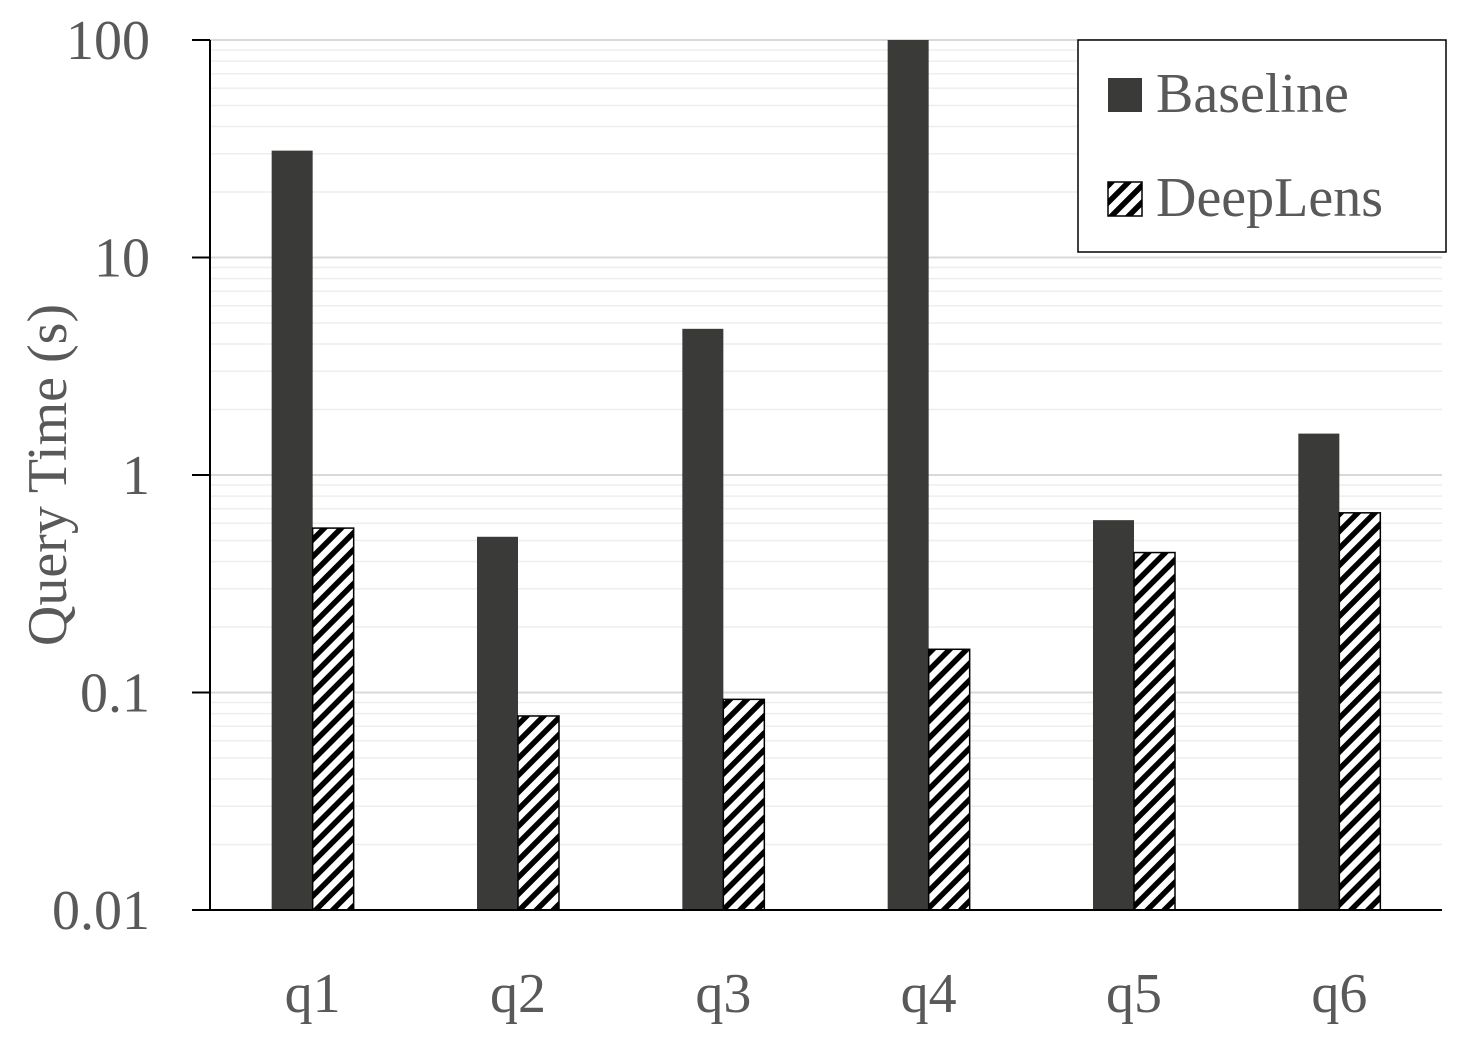  Describe the element at coordinates (1134, 994) in the screenshot. I see `x-tick-label: q5` at that location.